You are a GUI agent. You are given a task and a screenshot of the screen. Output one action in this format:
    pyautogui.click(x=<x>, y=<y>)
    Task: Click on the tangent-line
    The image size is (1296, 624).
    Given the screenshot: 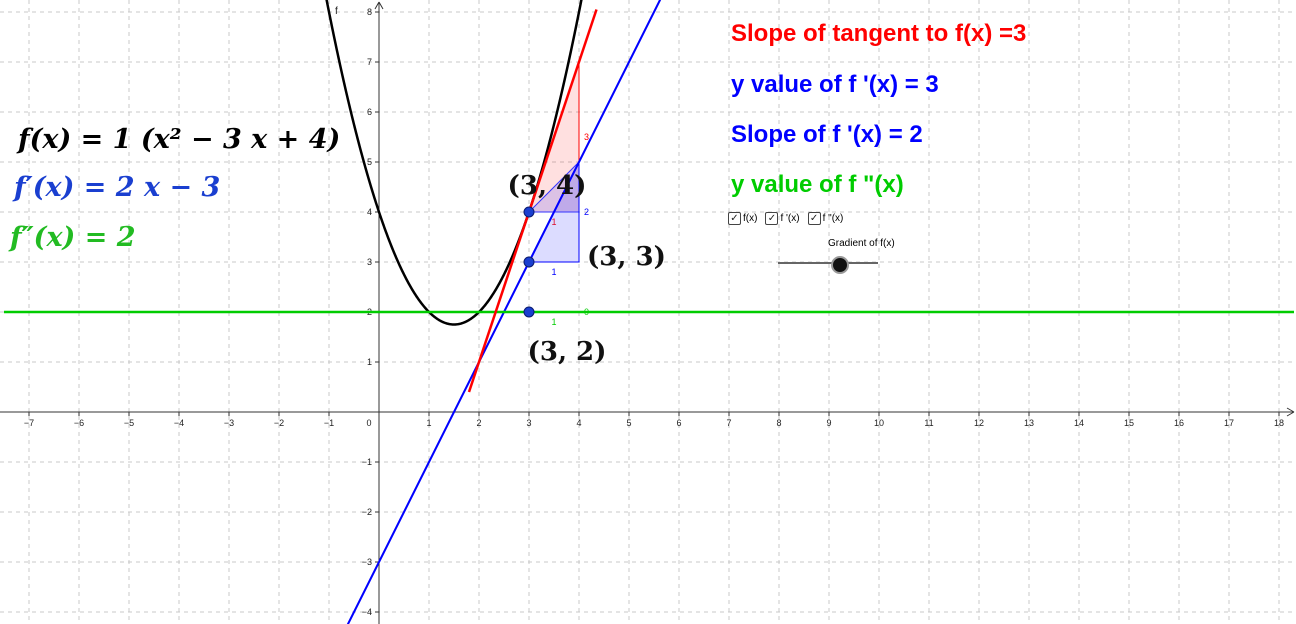 What is the action you would take?
    pyautogui.click(x=532, y=201)
    